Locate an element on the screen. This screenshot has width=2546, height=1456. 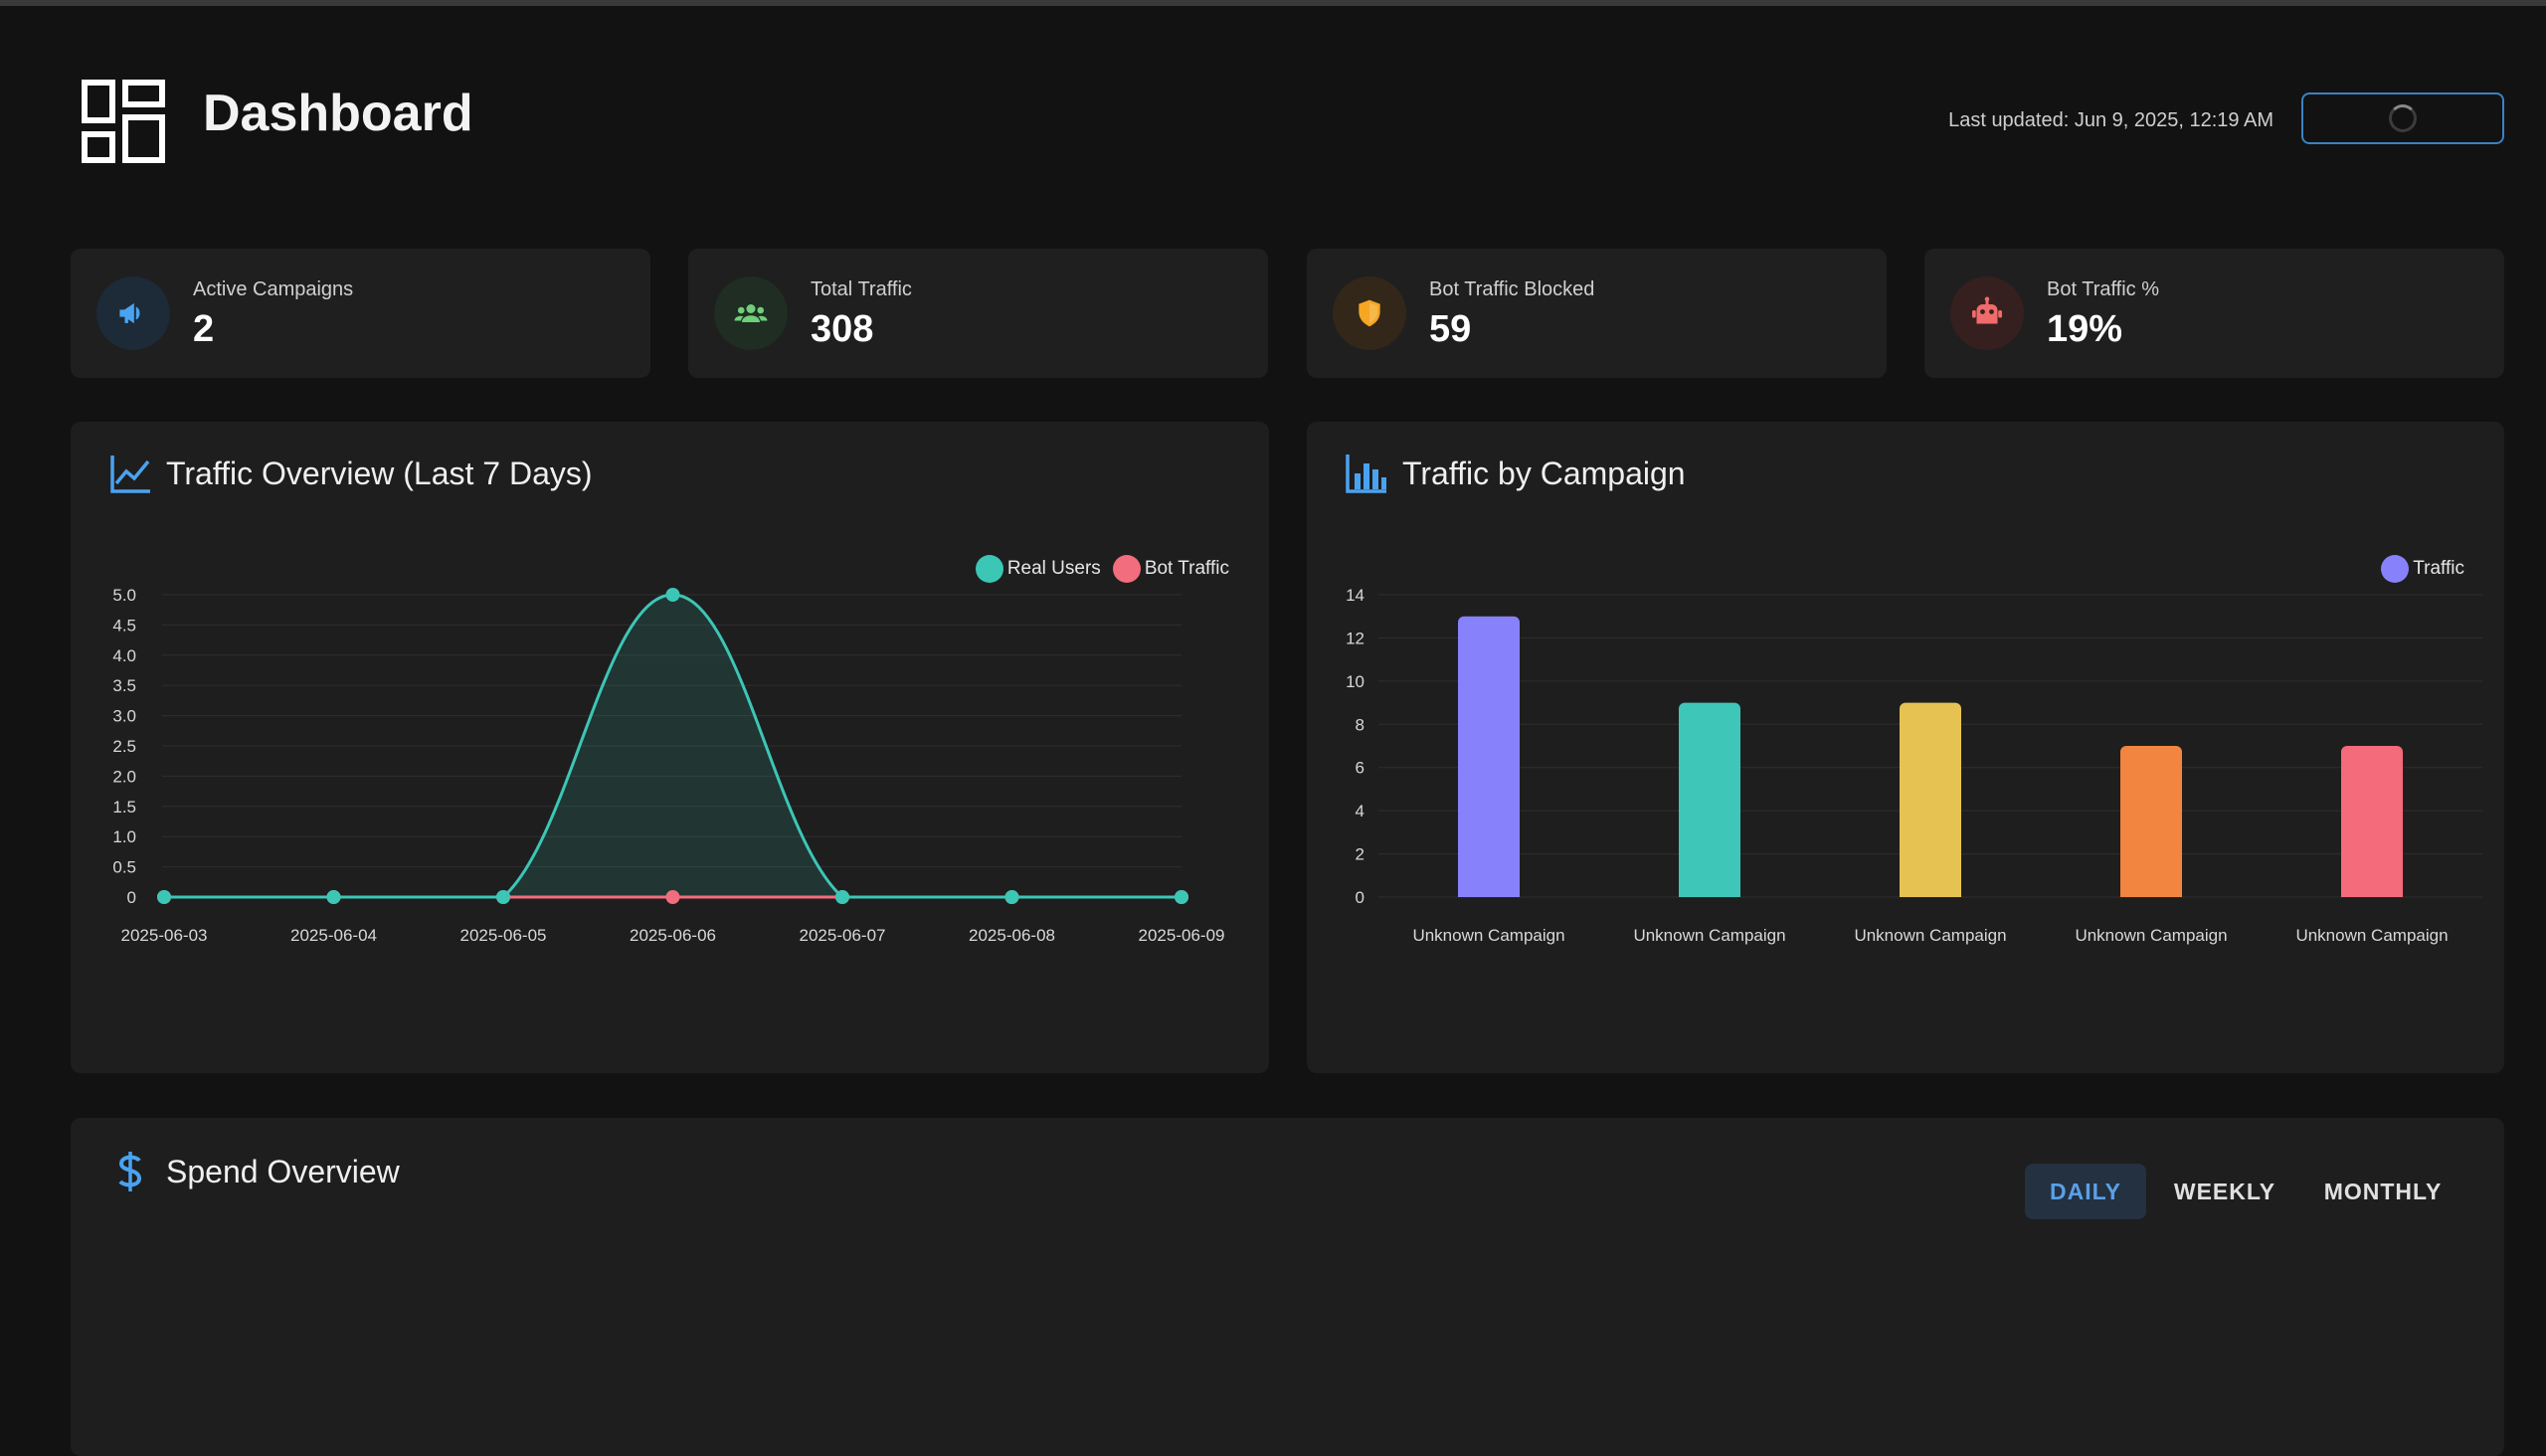
dashboard-icon is located at coordinates (123, 121).